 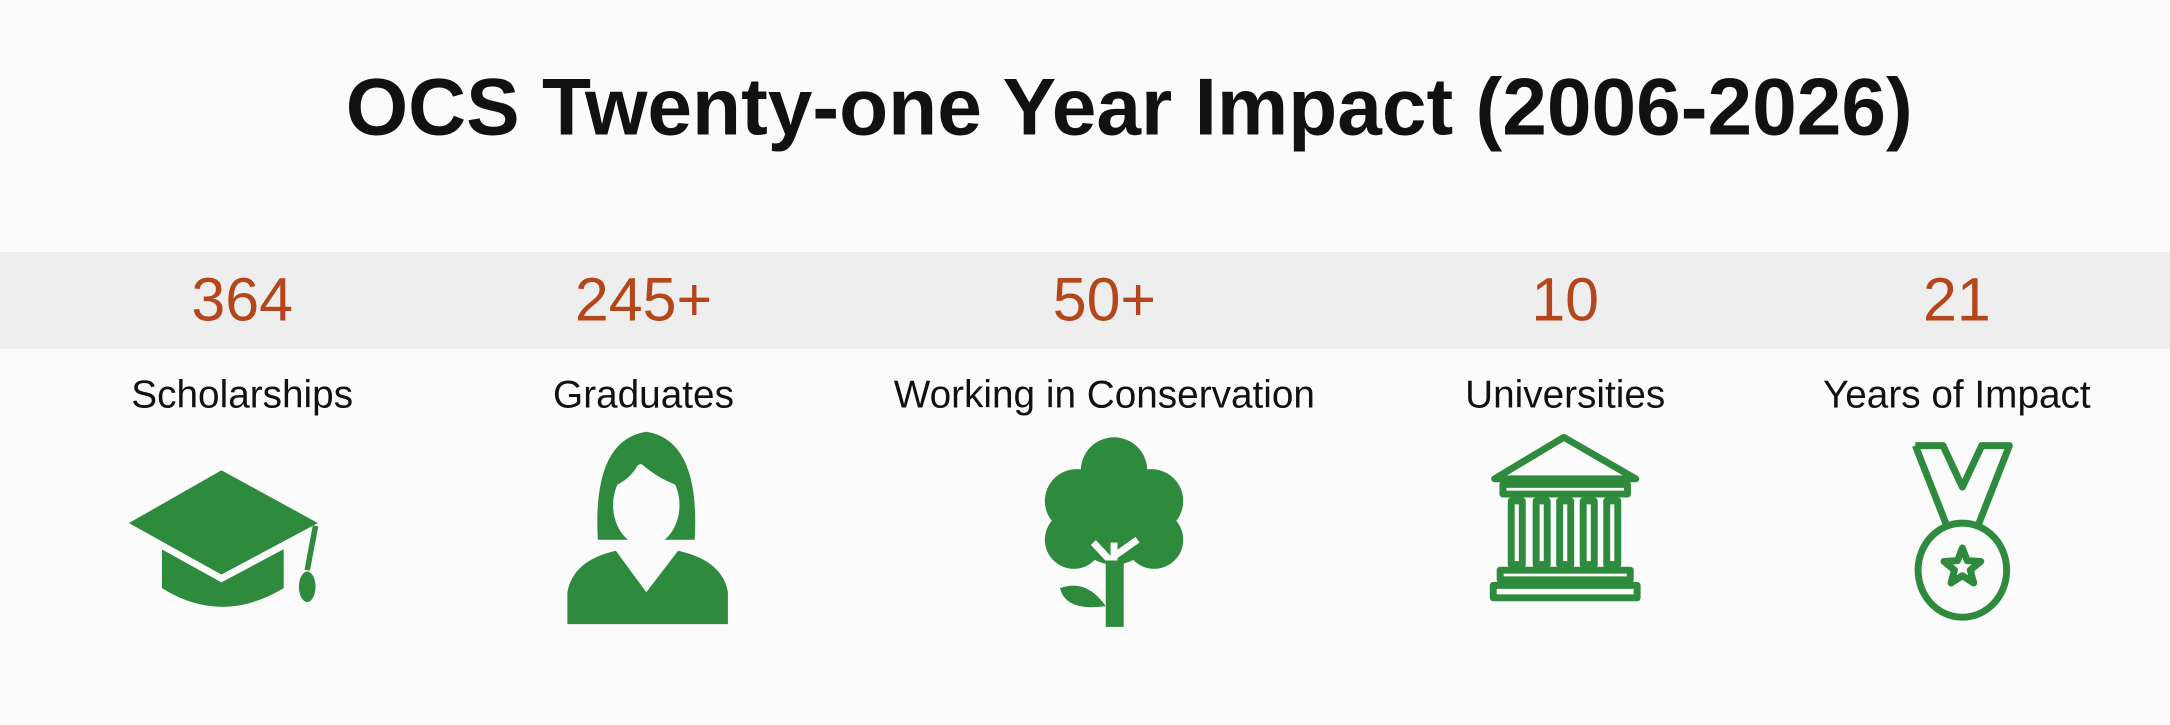 I want to click on medal-star, so click(x=1962, y=565).